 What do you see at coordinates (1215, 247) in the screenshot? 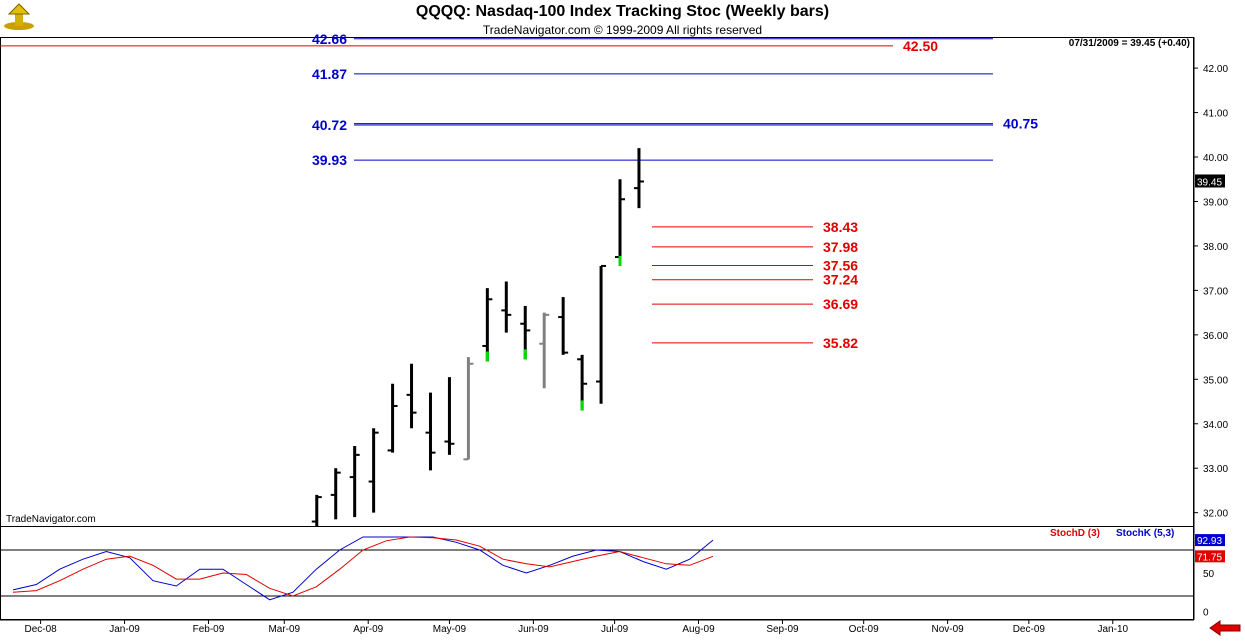
I see `price-tick-label: 38.00` at bounding box center [1215, 247].